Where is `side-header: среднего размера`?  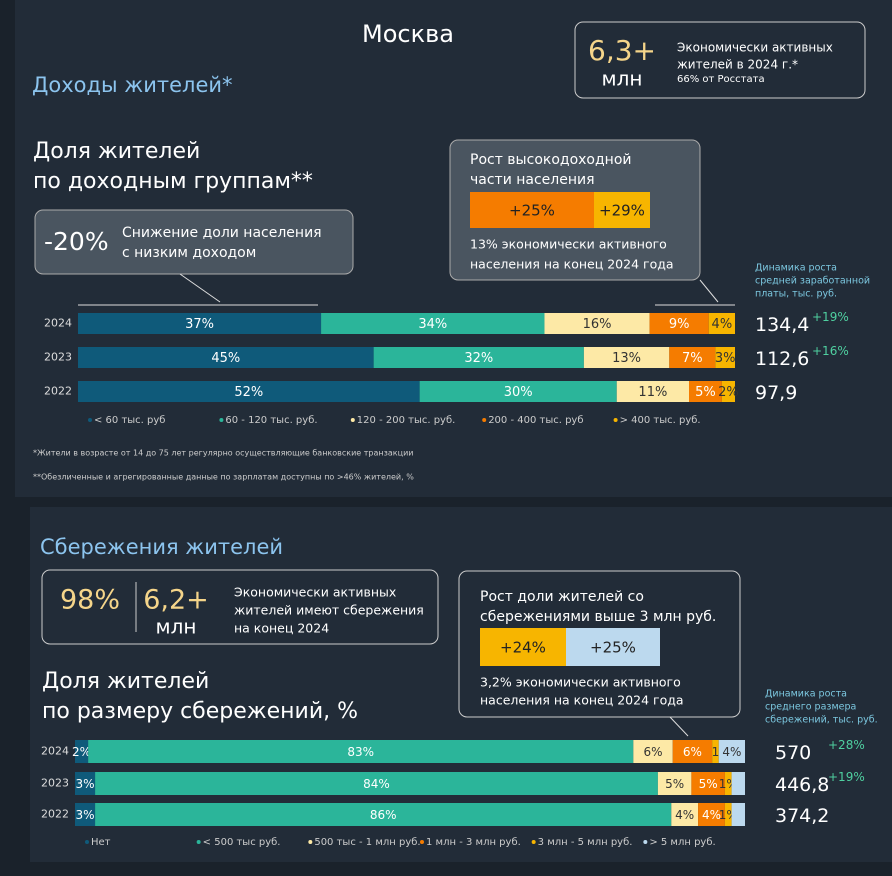
side-header: среднего размера is located at coordinates (810, 707).